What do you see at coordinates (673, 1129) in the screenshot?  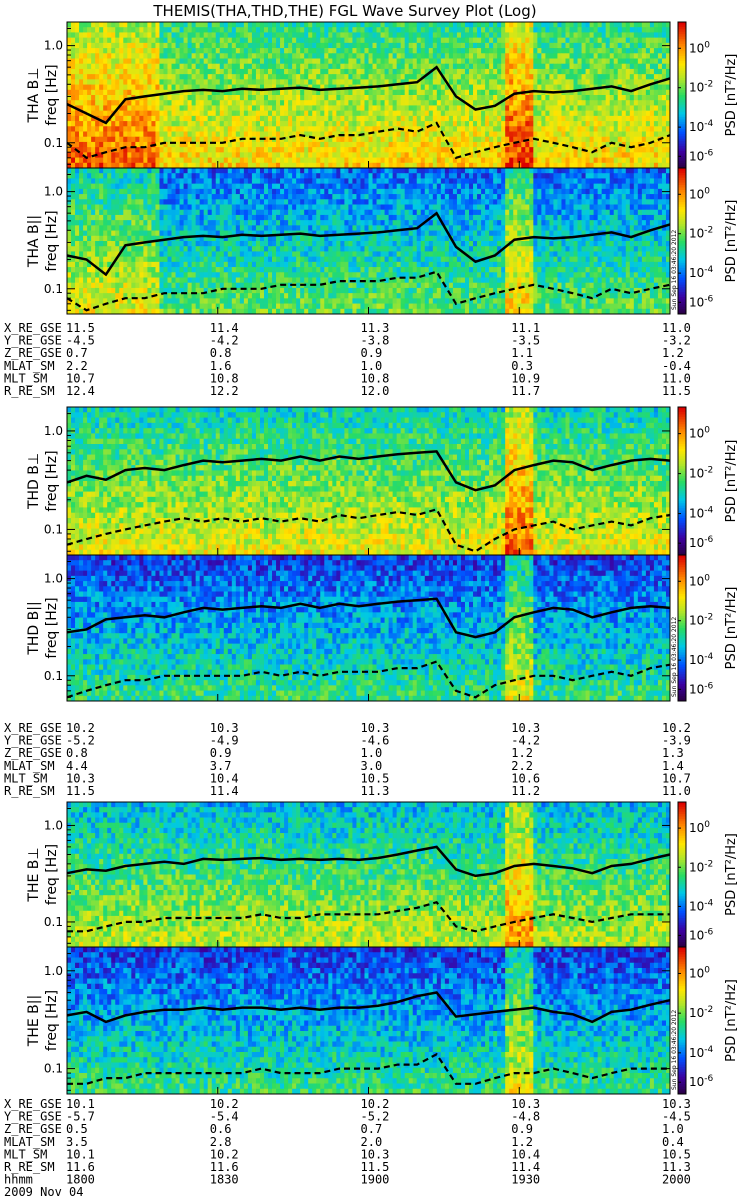 I see `ephemeris-value: 1.0` at bounding box center [673, 1129].